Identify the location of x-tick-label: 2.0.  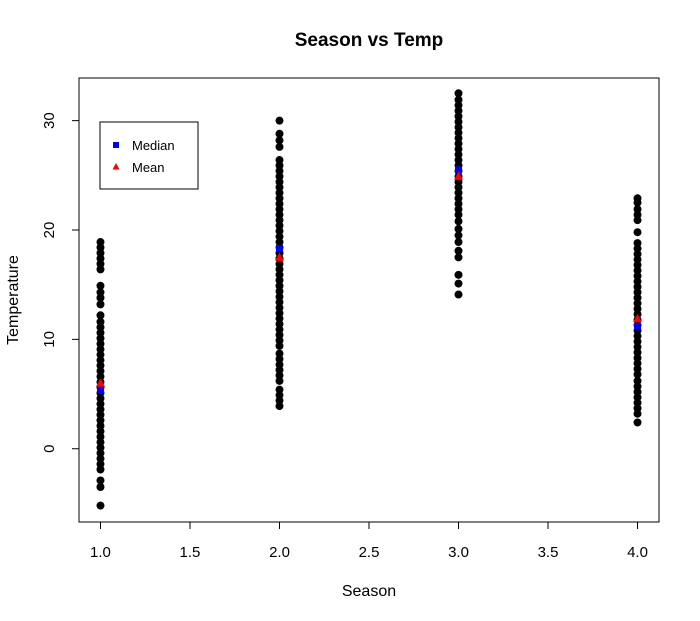
(279, 552).